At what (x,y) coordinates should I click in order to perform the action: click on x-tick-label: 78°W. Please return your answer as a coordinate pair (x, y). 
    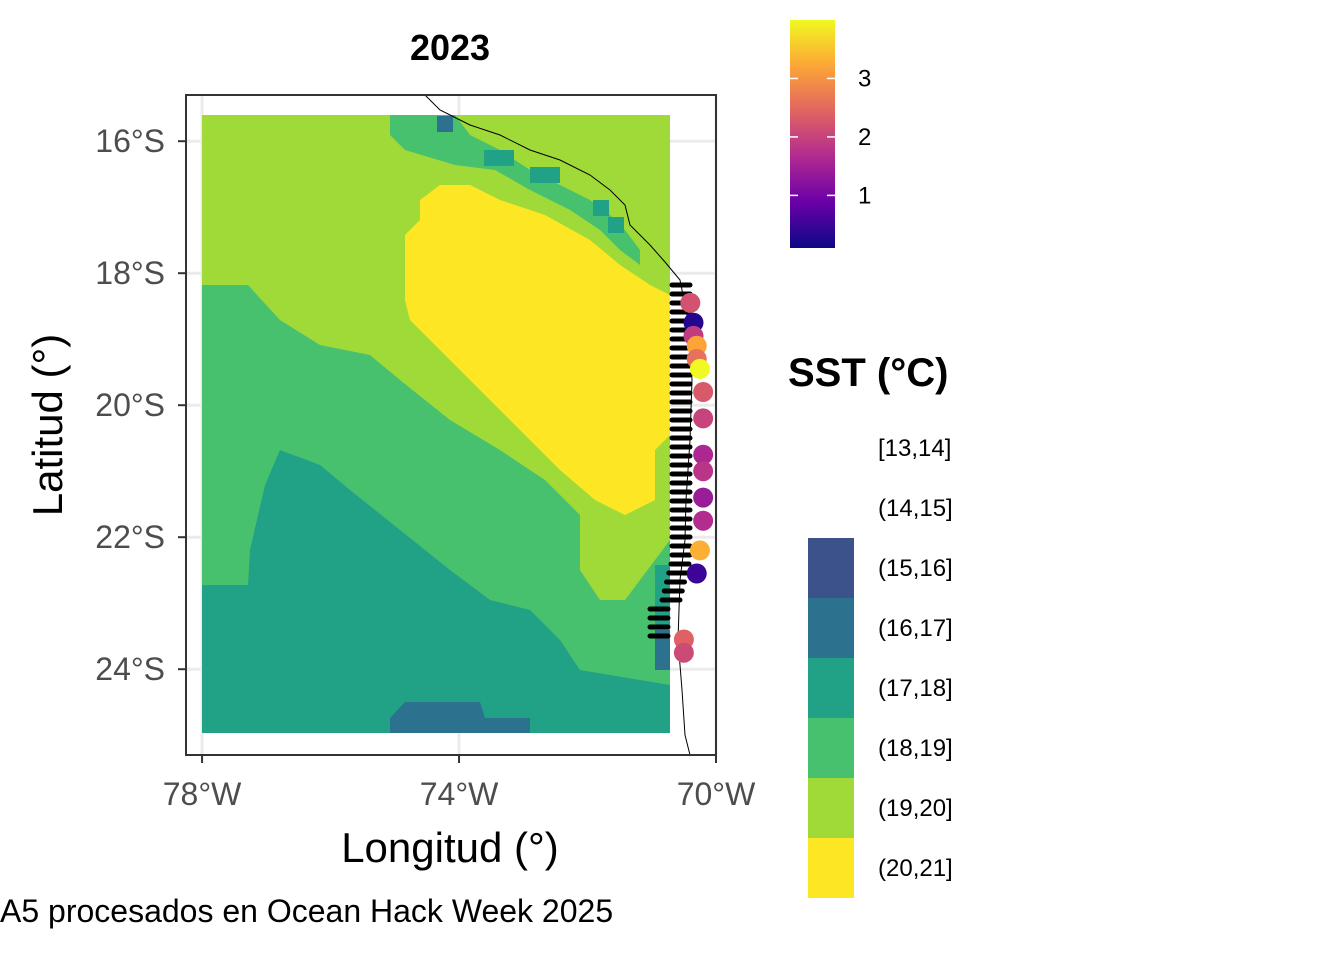
    Looking at the image, I should click on (202, 794).